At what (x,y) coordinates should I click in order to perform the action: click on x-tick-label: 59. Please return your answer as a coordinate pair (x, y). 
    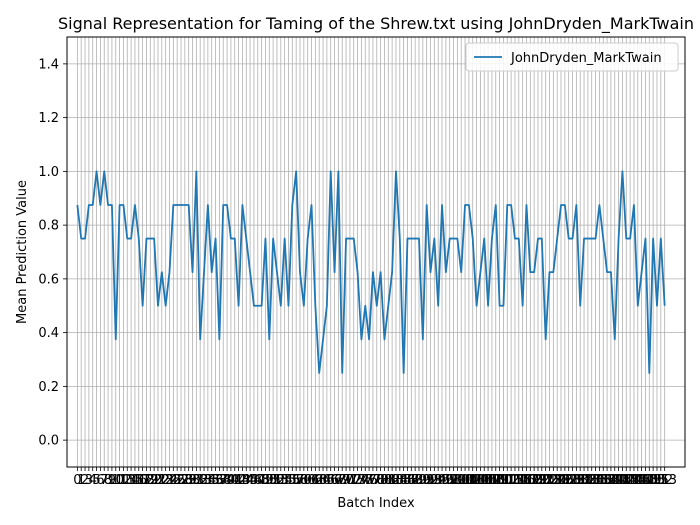
    Looking at the image, I should click on (304, 480).